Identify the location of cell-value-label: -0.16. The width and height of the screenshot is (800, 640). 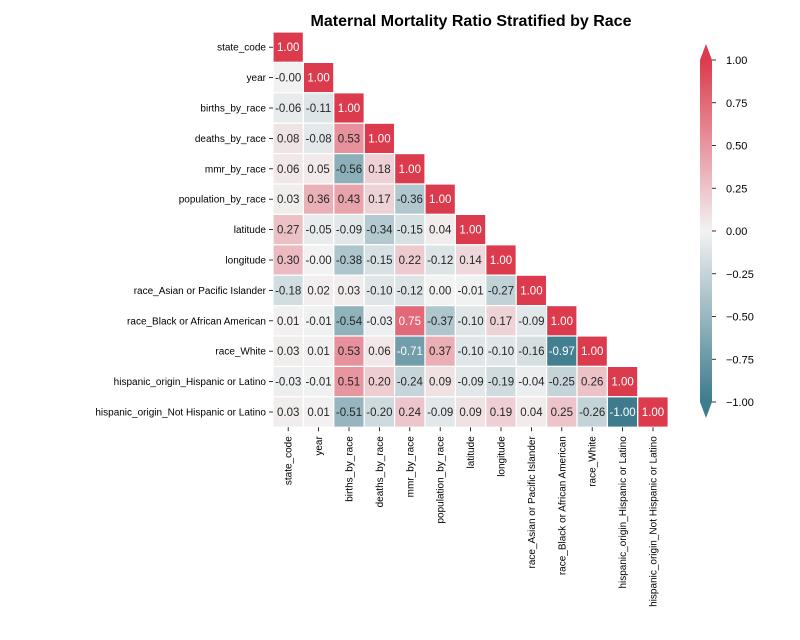
(531, 352).